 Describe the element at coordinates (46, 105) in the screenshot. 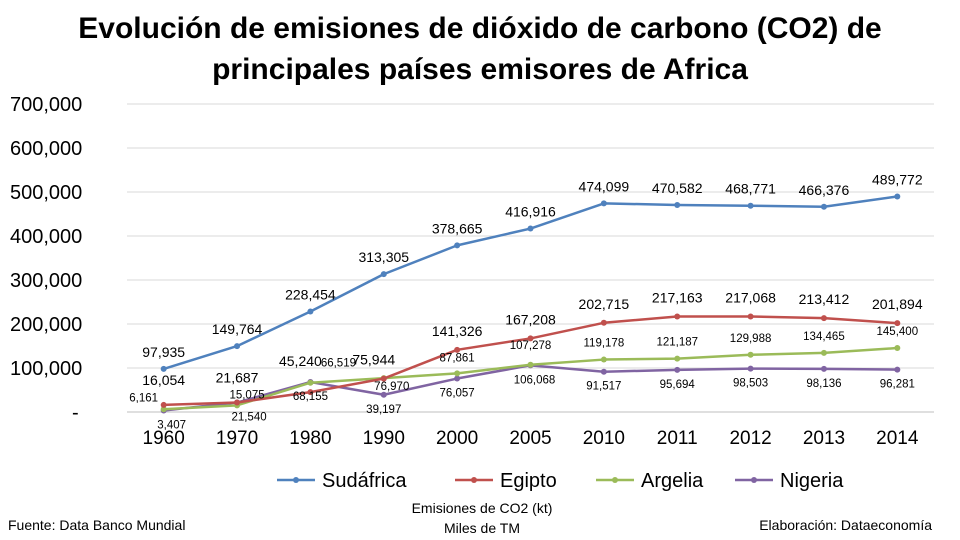

I see `y-tick-label: 700,000` at that location.